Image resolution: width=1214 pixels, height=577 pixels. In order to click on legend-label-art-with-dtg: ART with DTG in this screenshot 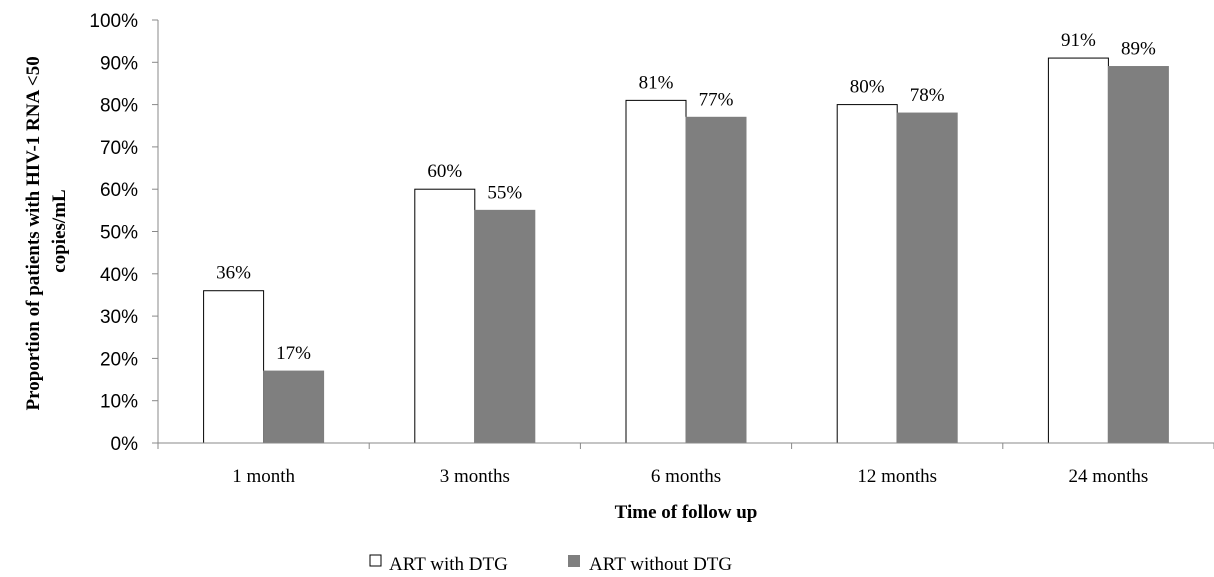, I will do `click(448, 564)`.